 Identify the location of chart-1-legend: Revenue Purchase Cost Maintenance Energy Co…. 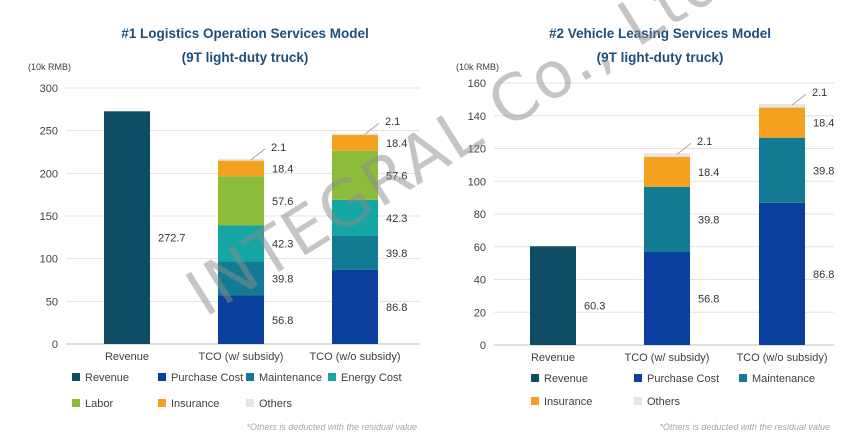
(237, 391).